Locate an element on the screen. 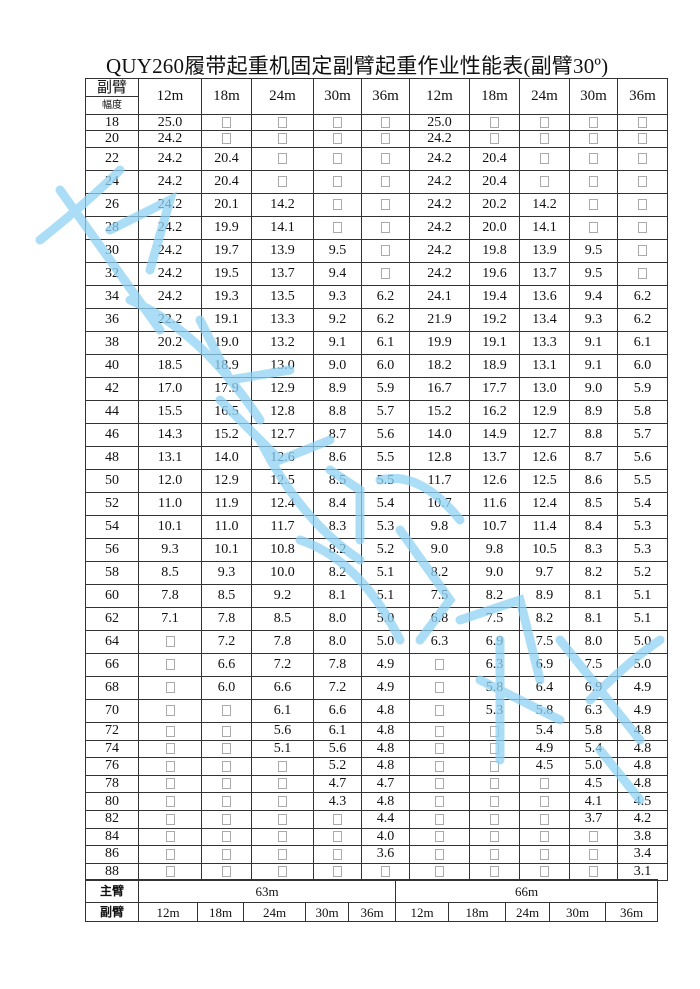 This screenshot has width=700, height=989. radius-cell: 70 is located at coordinates (112, 711).